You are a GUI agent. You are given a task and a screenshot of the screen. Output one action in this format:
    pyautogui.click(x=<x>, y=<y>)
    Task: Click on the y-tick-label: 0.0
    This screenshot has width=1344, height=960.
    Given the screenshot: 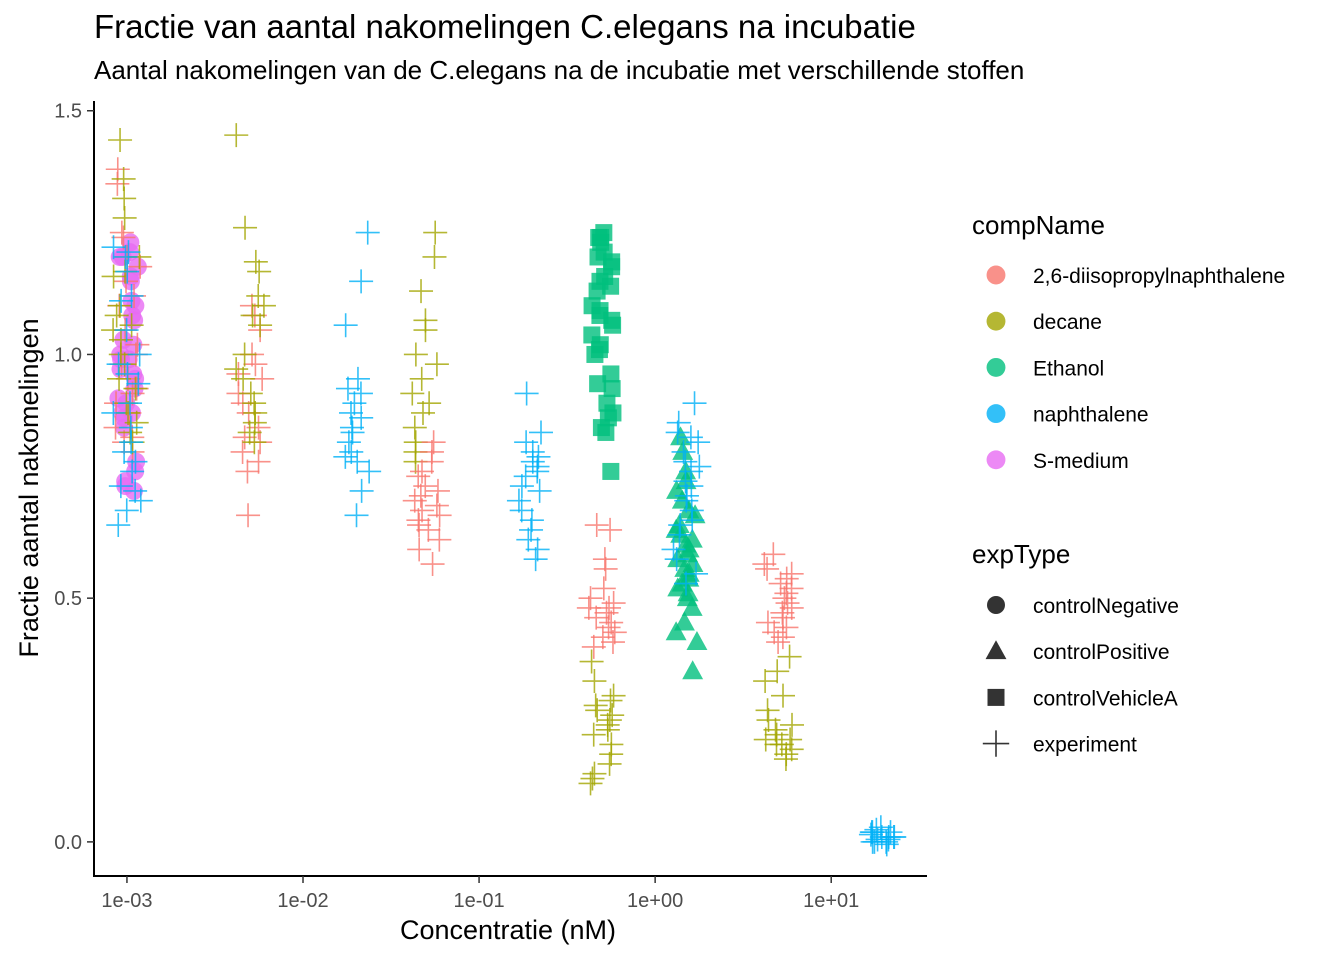 What is the action you would take?
    pyautogui.click(x=68, y=843)
    